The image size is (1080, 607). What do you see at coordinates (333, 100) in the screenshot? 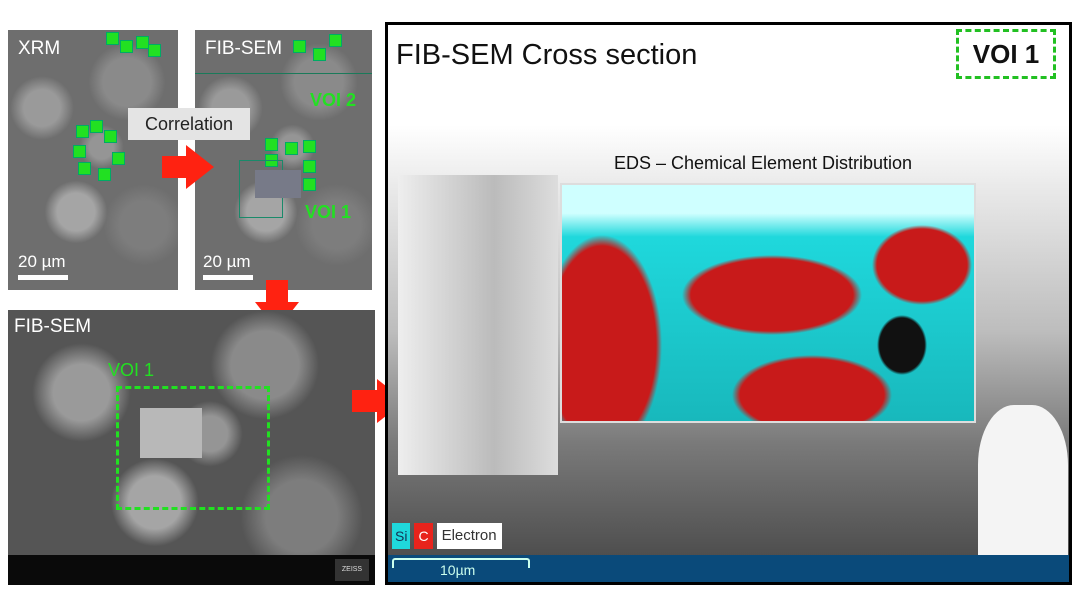
I see `voi2-label: VOI 2` at bounding box center [333, 100].